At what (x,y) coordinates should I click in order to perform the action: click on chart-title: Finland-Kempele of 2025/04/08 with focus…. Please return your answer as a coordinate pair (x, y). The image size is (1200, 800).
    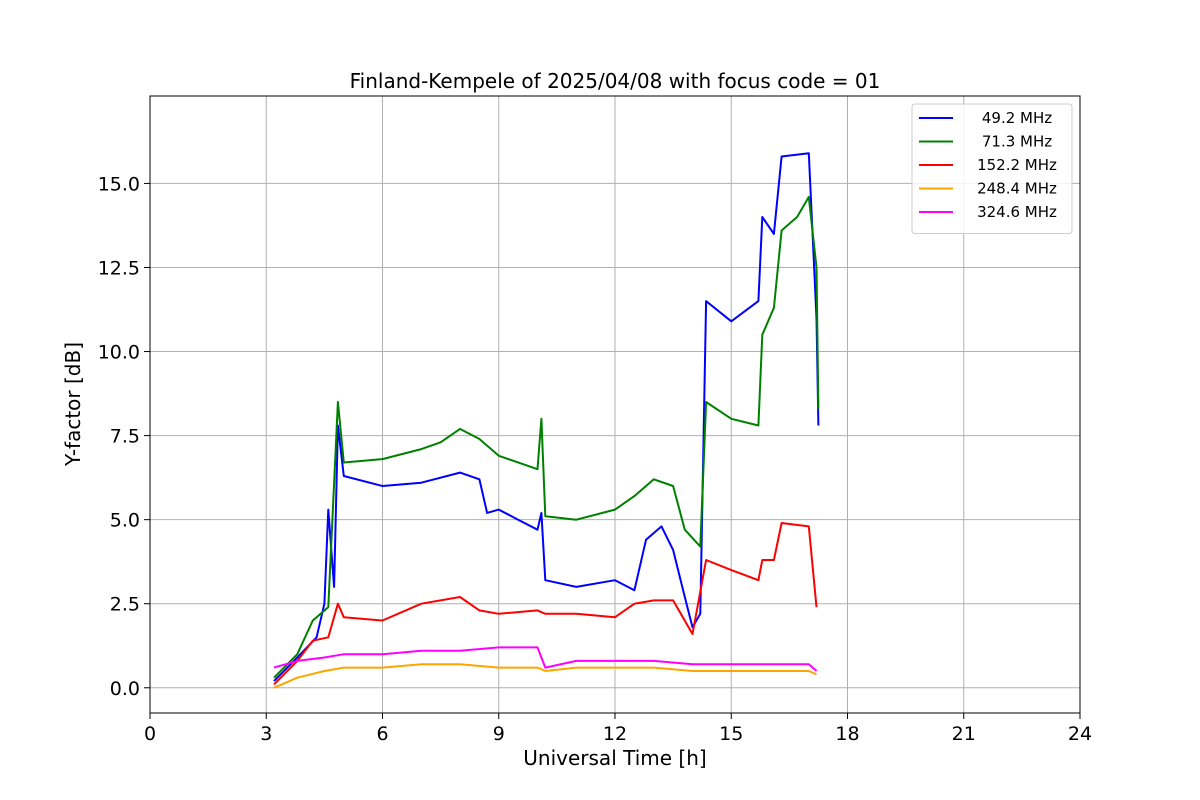
    Looking at the image, I should click on (615, 81).